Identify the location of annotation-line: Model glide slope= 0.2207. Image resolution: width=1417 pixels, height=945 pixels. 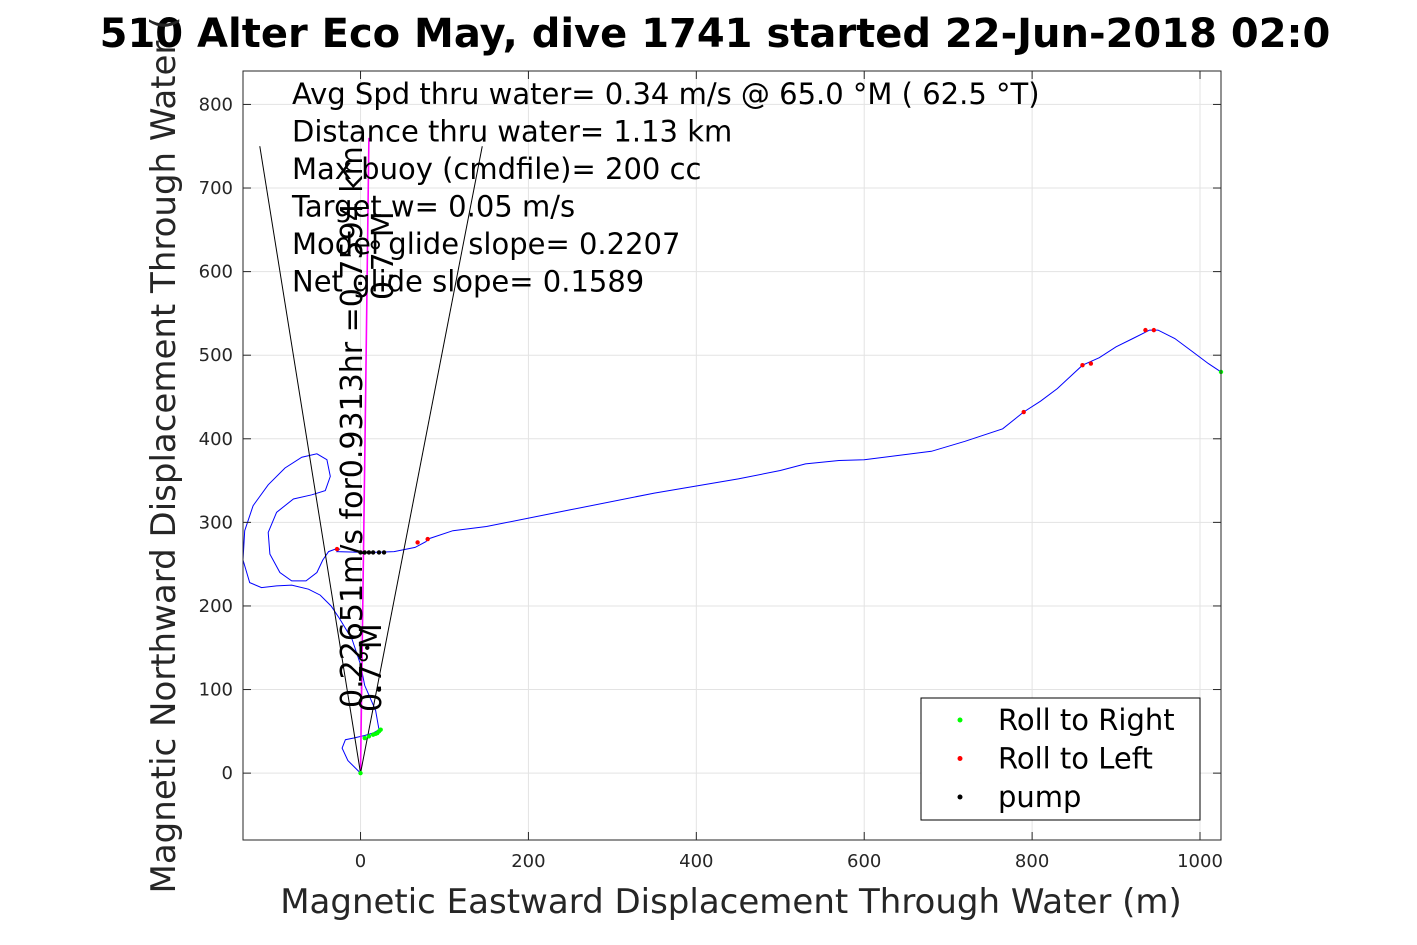
(486, 244).